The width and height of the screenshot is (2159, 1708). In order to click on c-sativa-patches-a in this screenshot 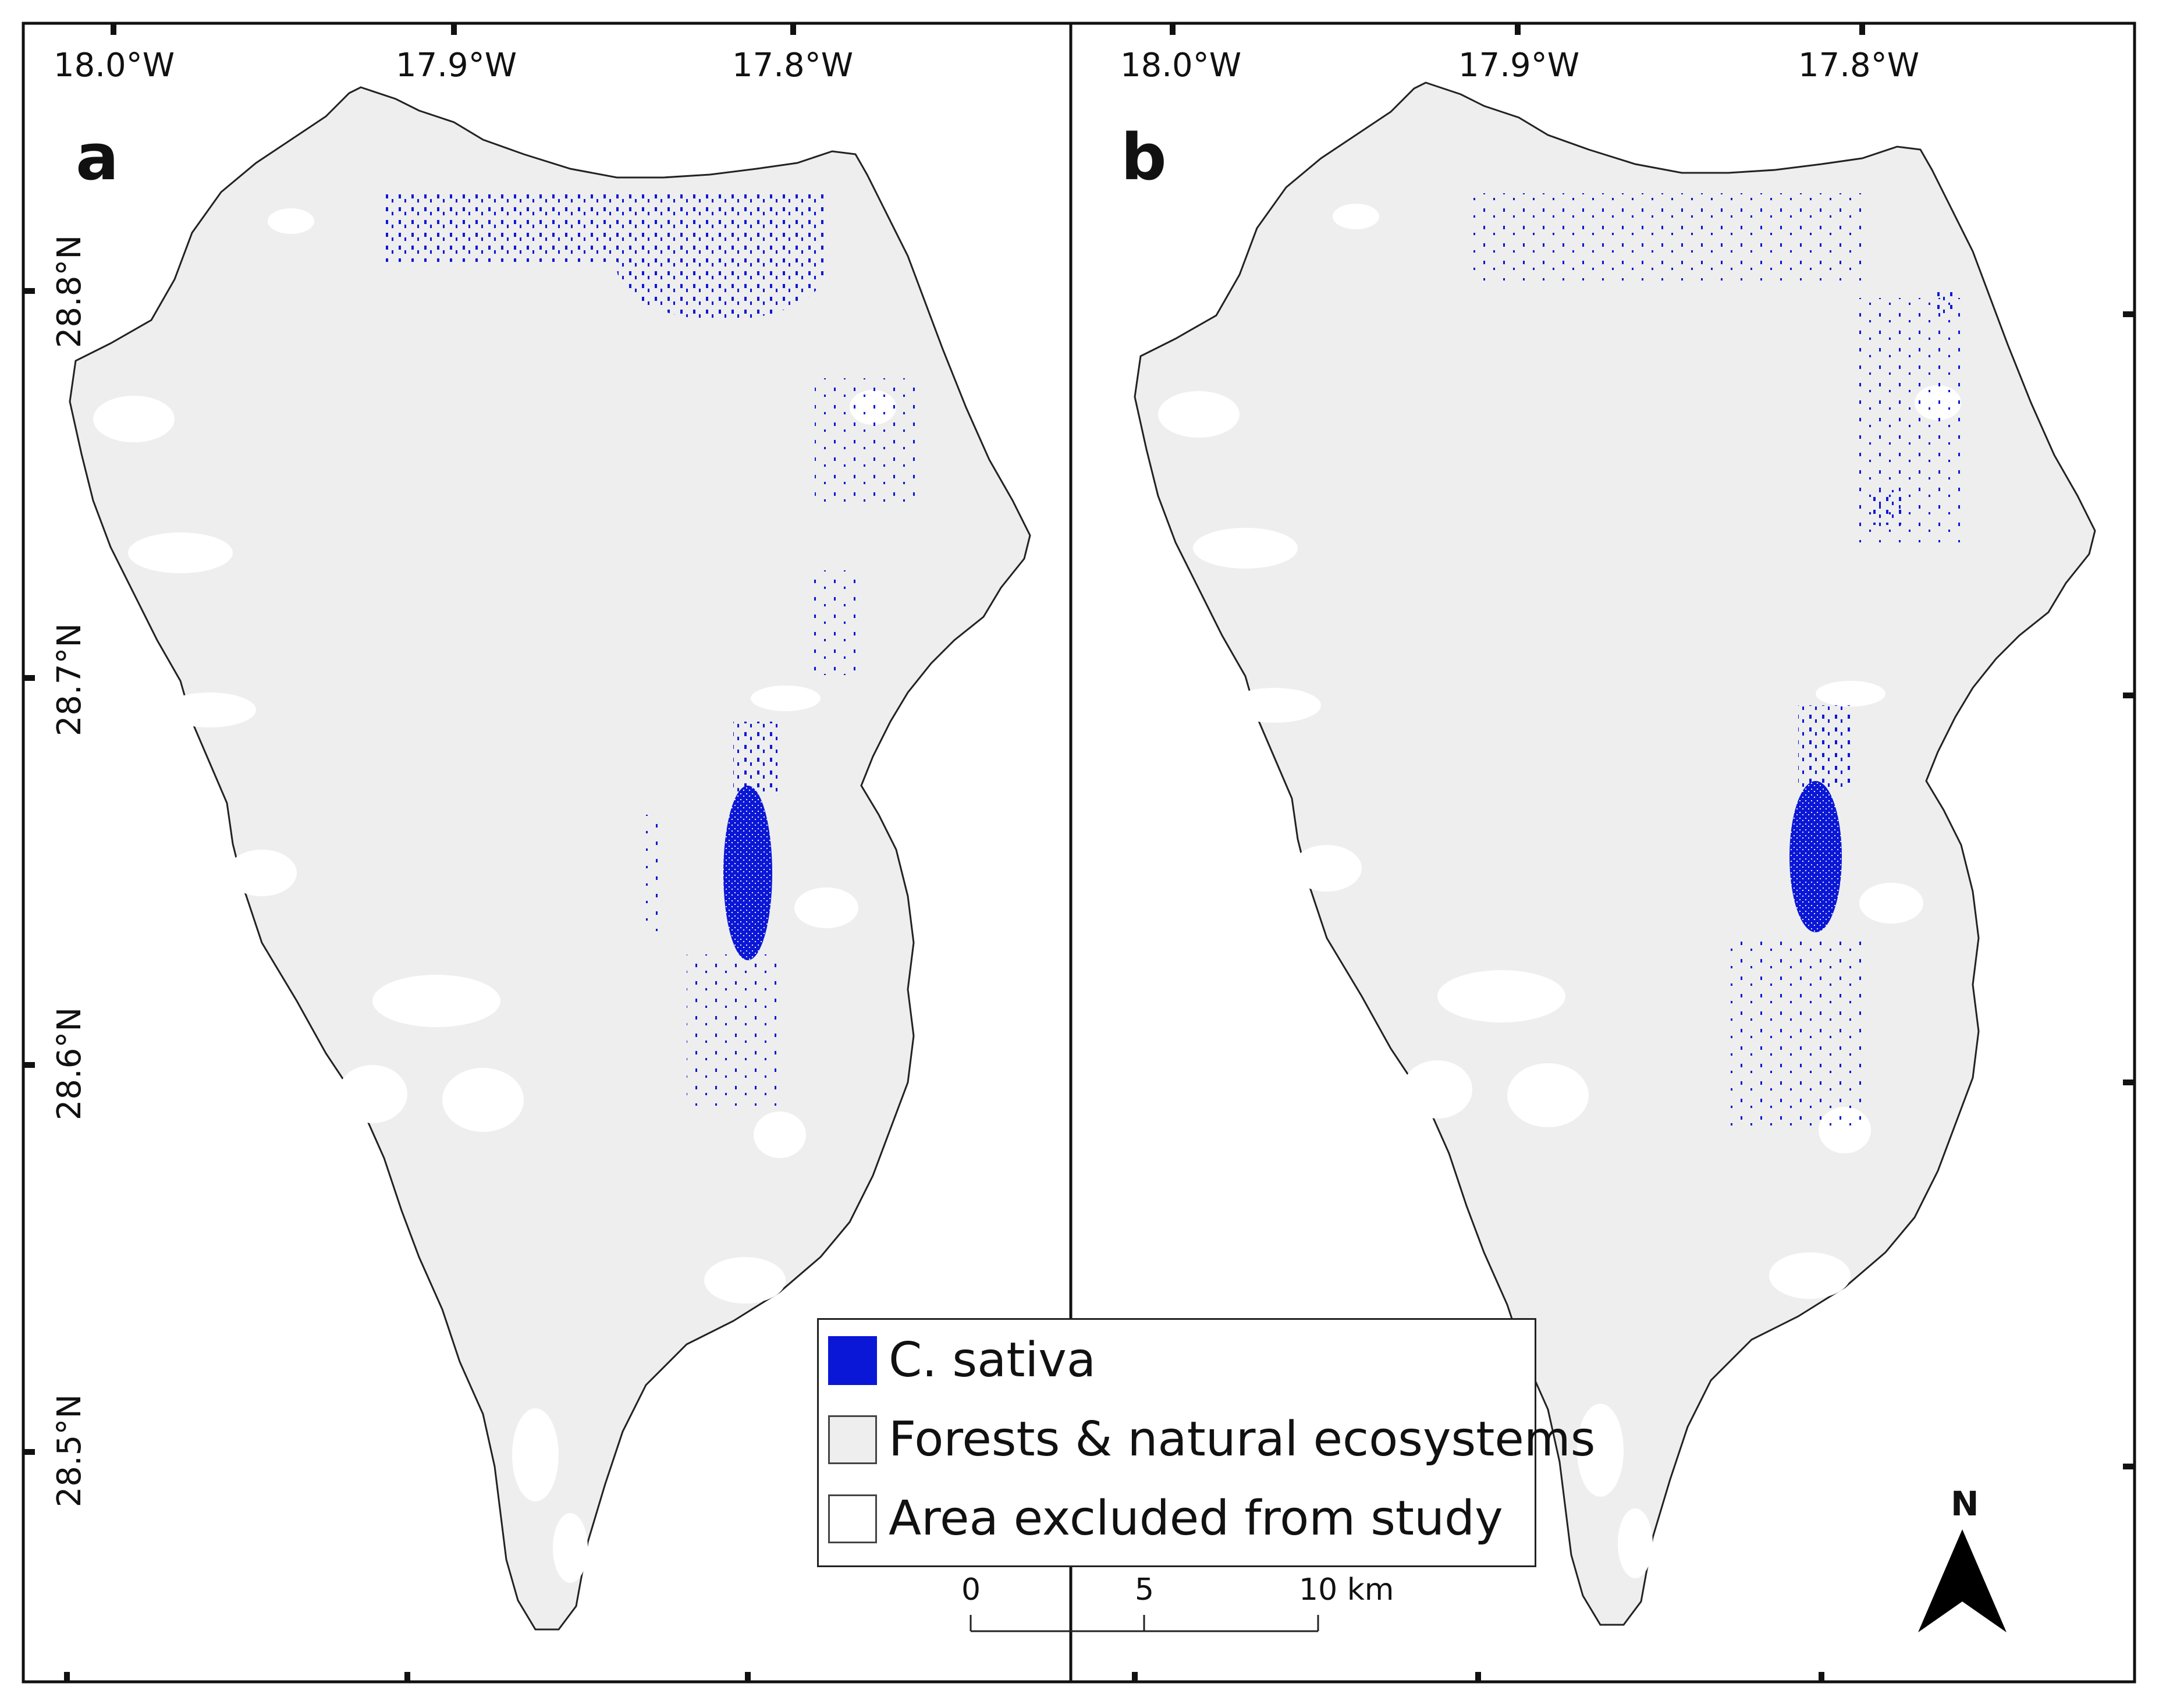, I will do `click(652, 649)`.